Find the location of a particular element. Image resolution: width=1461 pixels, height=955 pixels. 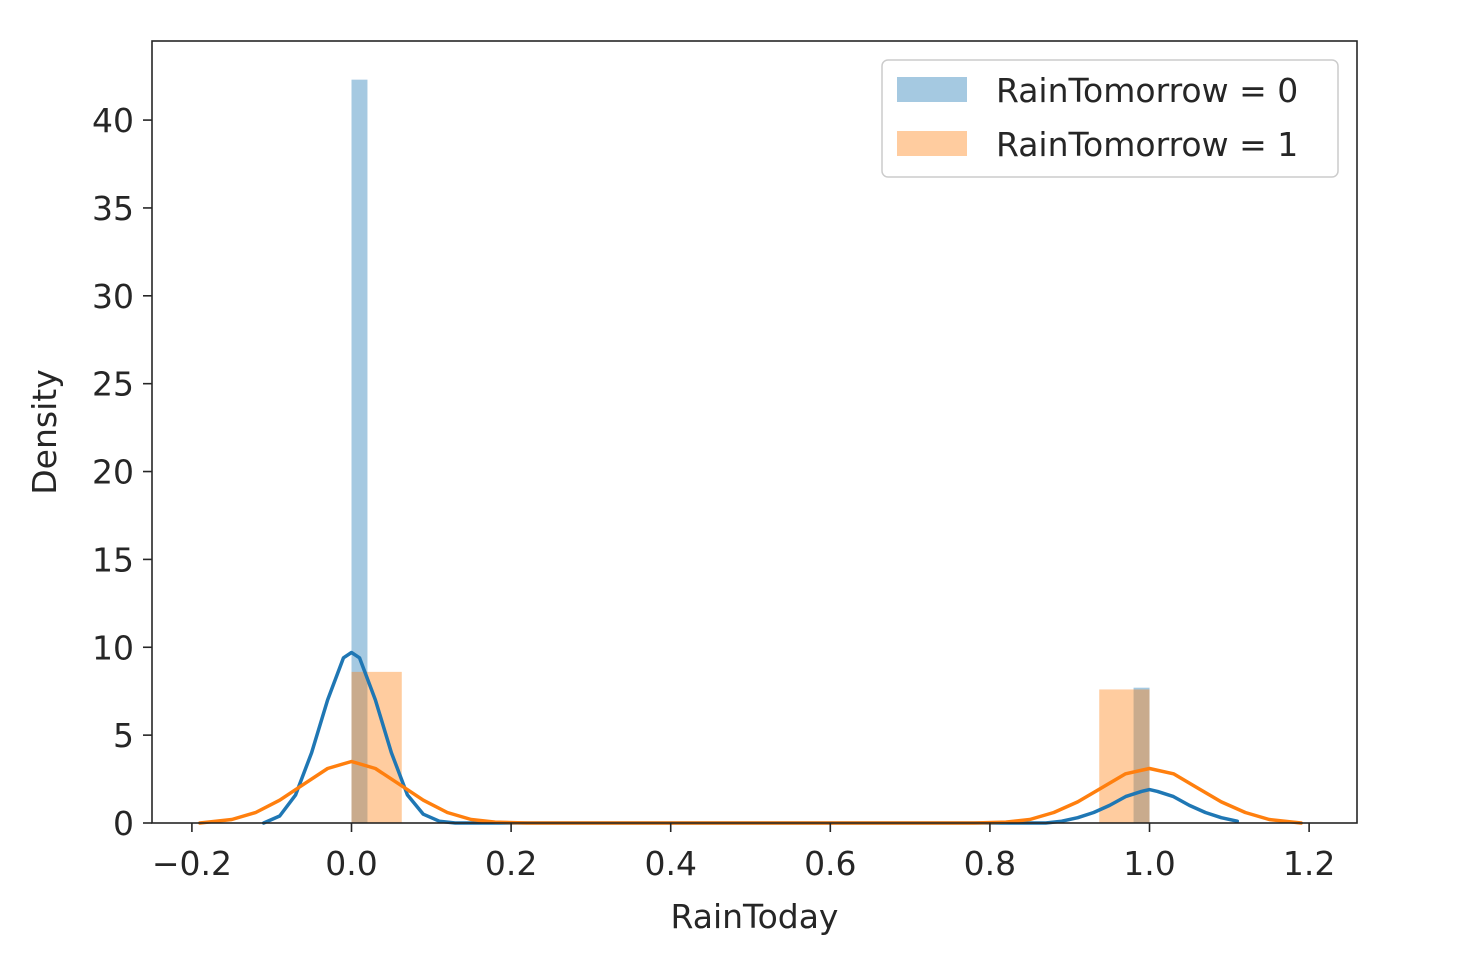

x-tick-label: 0.2 is located at coordinates (511, 863).